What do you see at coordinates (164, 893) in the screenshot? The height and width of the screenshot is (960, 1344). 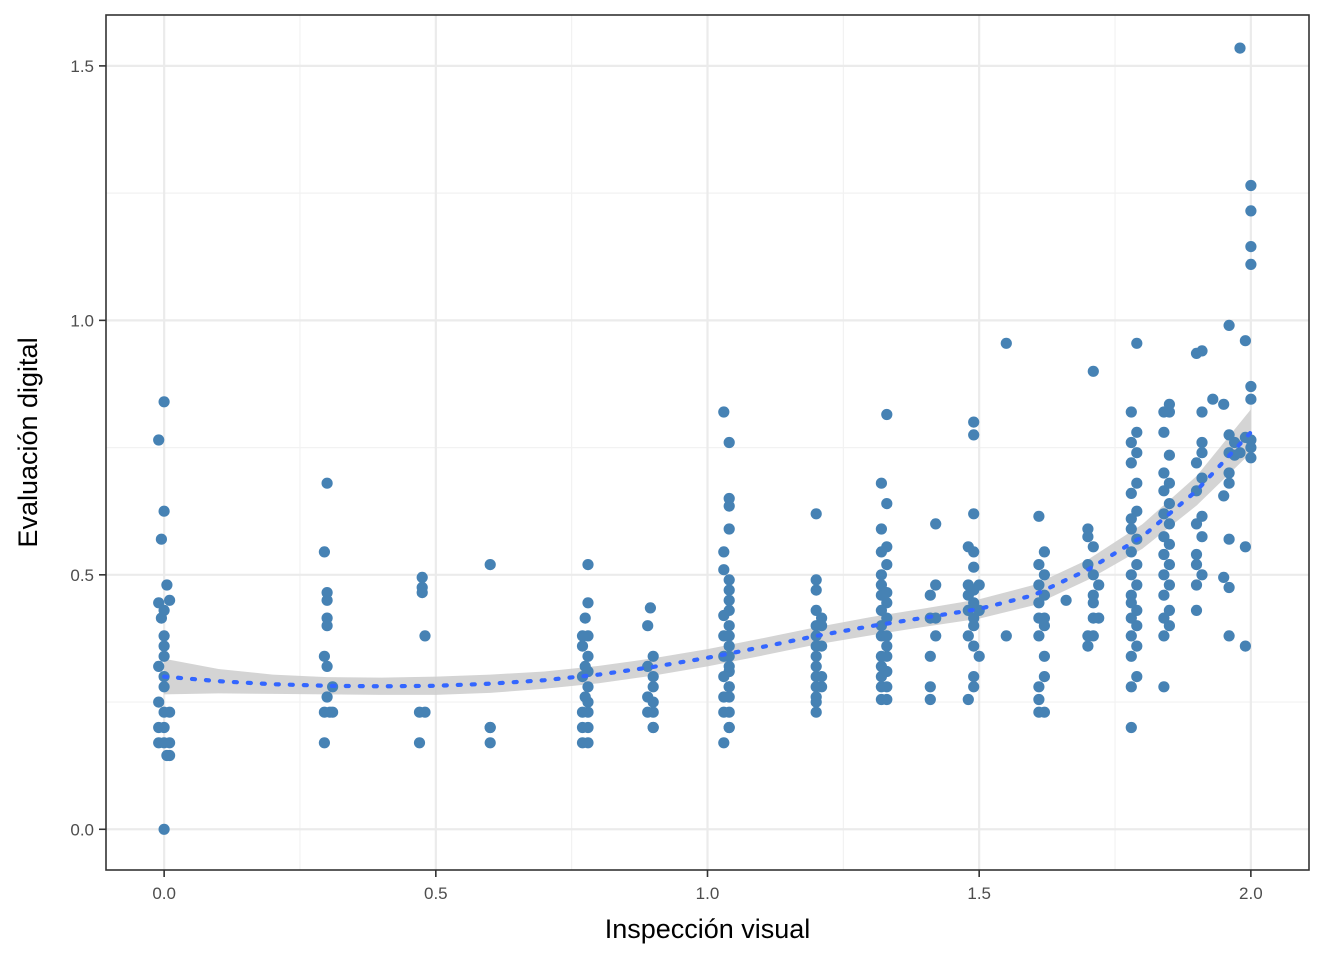 I see `x-tick-label: 0.0` at bounding box center [164, 893].